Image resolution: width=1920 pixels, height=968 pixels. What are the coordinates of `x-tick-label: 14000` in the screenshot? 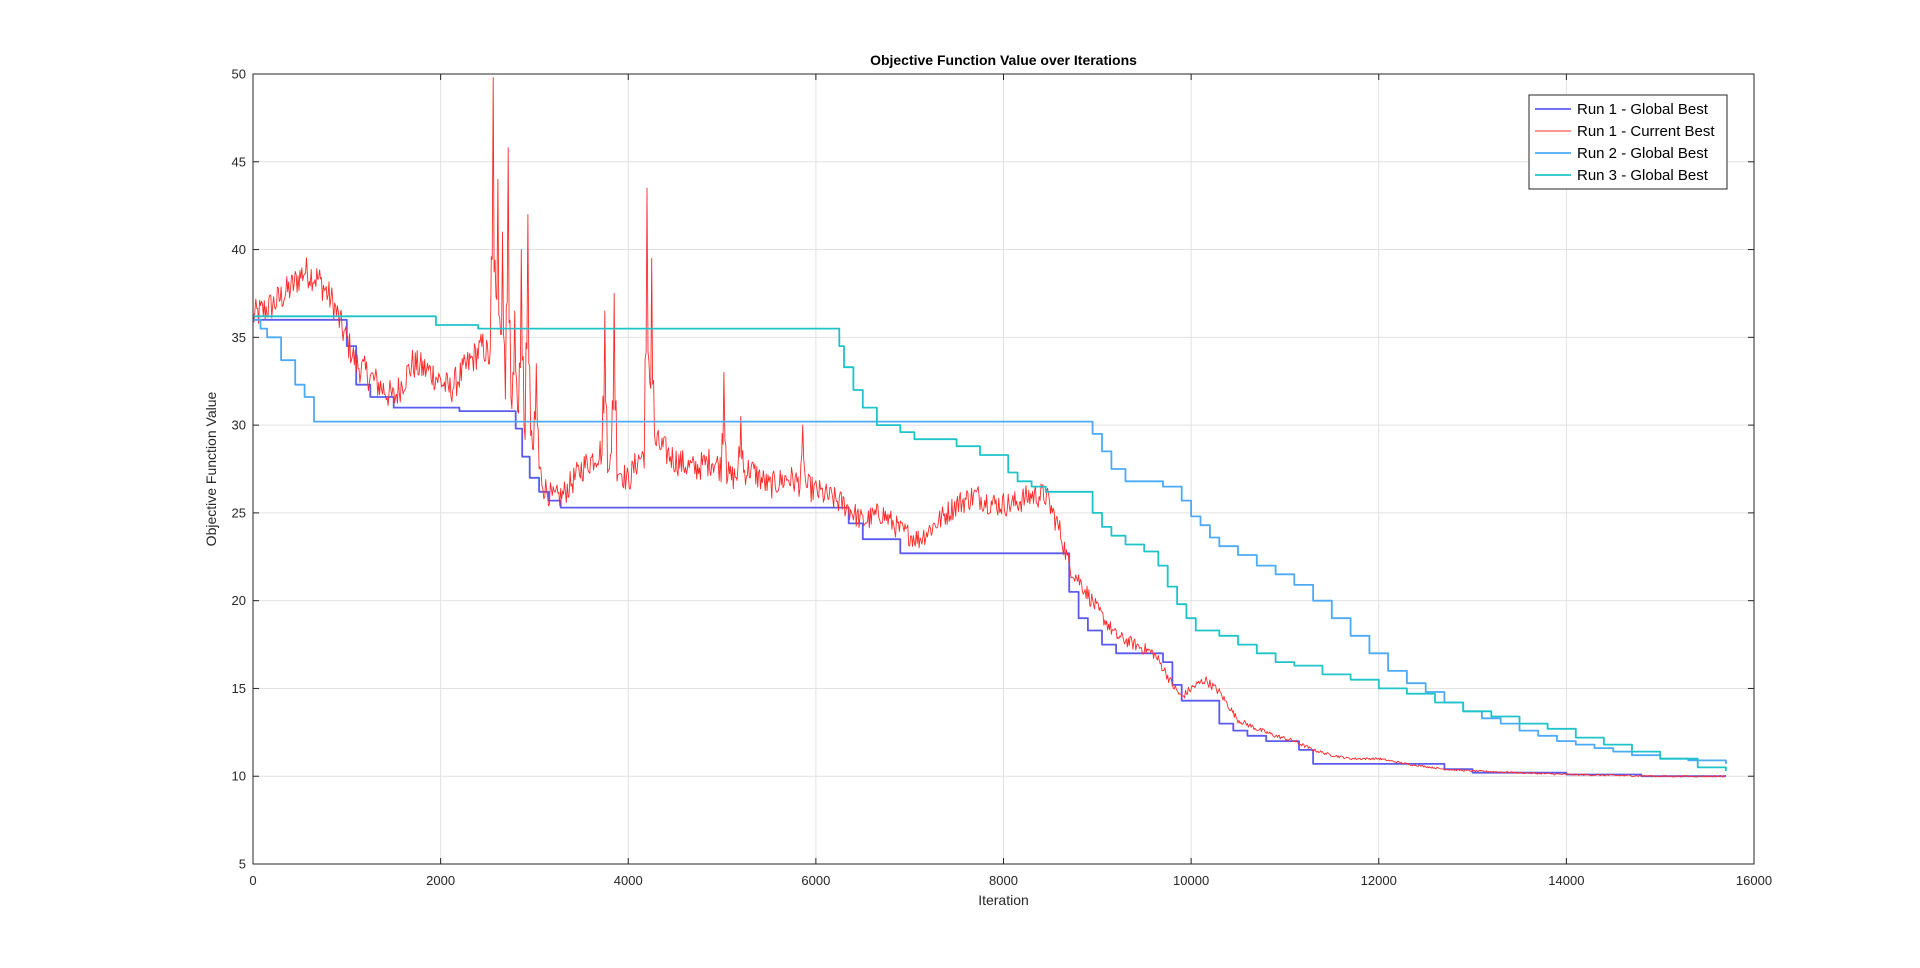 It's located at (1566, 880).